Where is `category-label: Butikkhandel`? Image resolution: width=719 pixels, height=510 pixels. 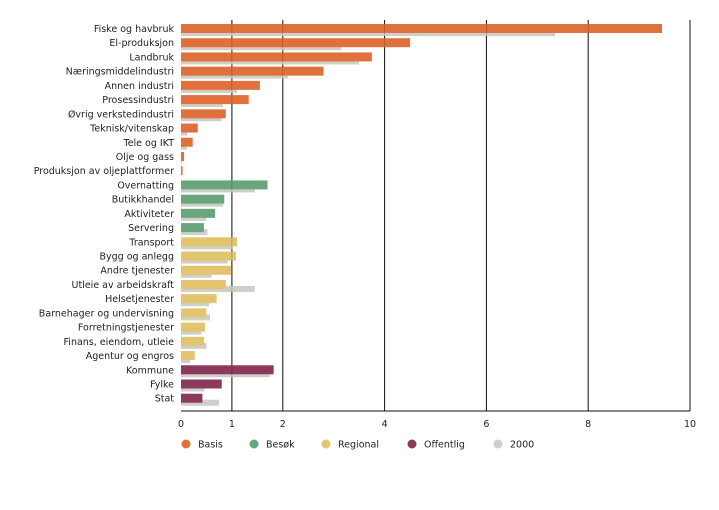
category-label: Butikkhandel is located at coordinates (143, 200).